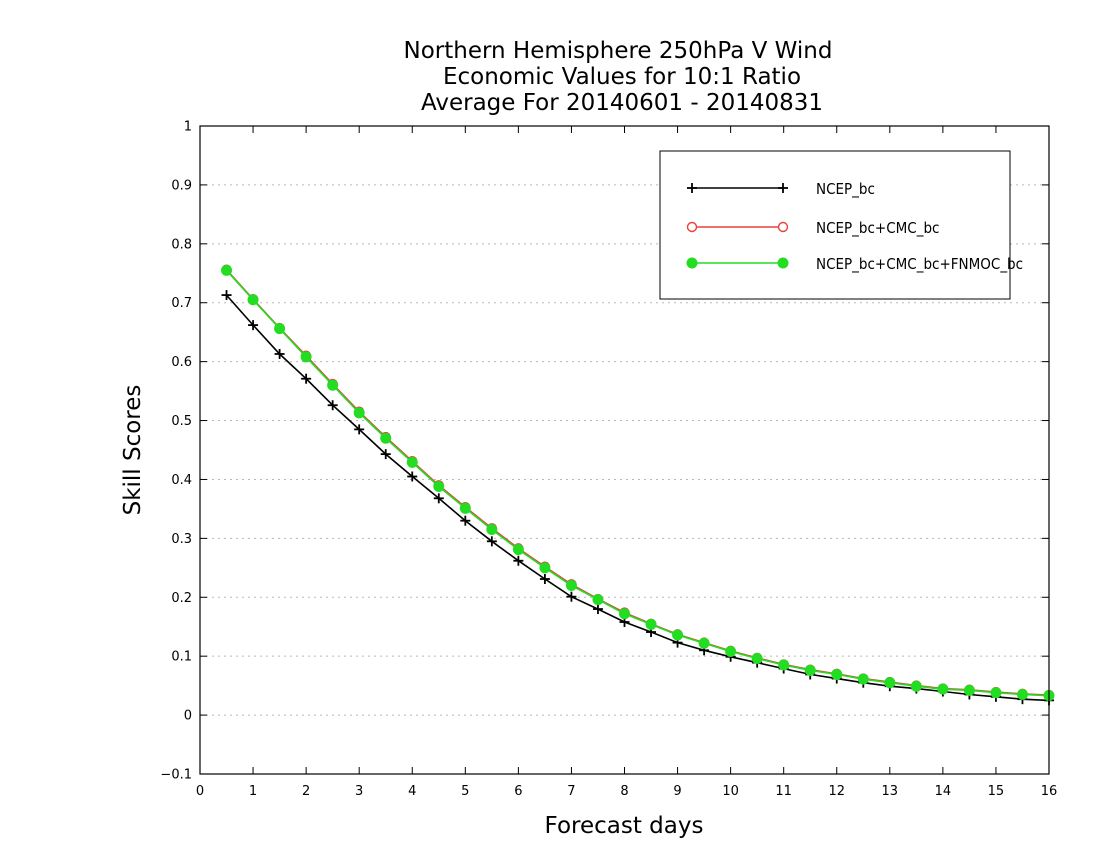  What do you see at coordinates (188, 127) in the screenshot?
I see `y-tick-label: 1` at bounding box center [188, 127].